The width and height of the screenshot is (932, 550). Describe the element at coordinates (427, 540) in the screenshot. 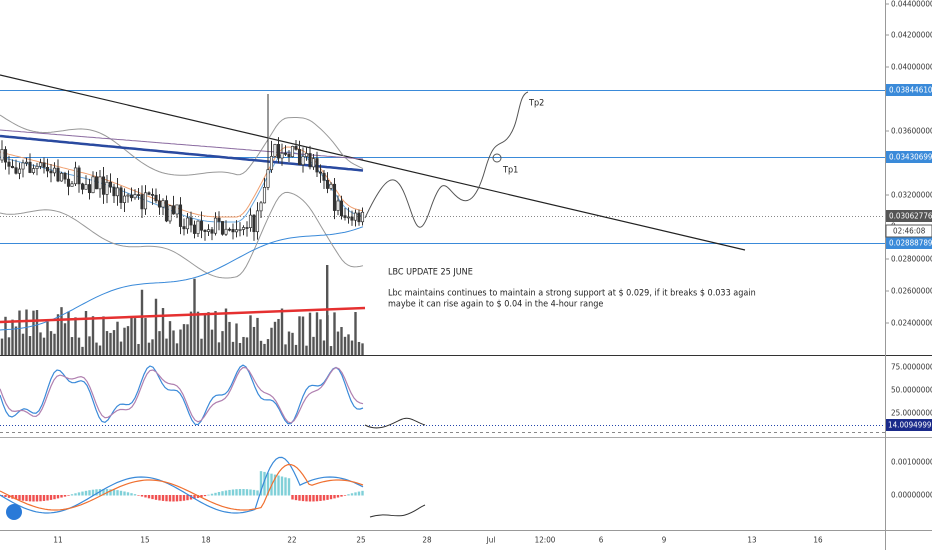

I see `time-axis-label: 28` at that location.